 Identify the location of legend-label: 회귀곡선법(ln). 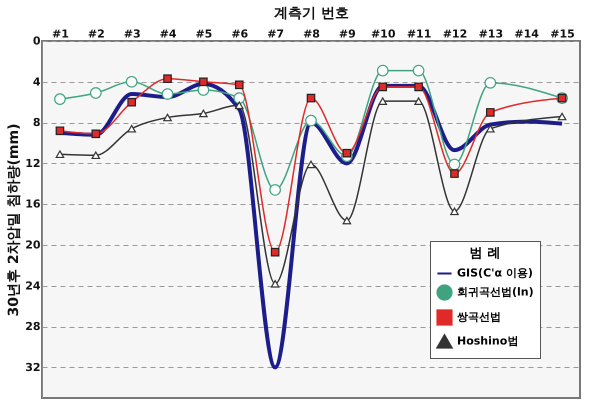
(495, 292).